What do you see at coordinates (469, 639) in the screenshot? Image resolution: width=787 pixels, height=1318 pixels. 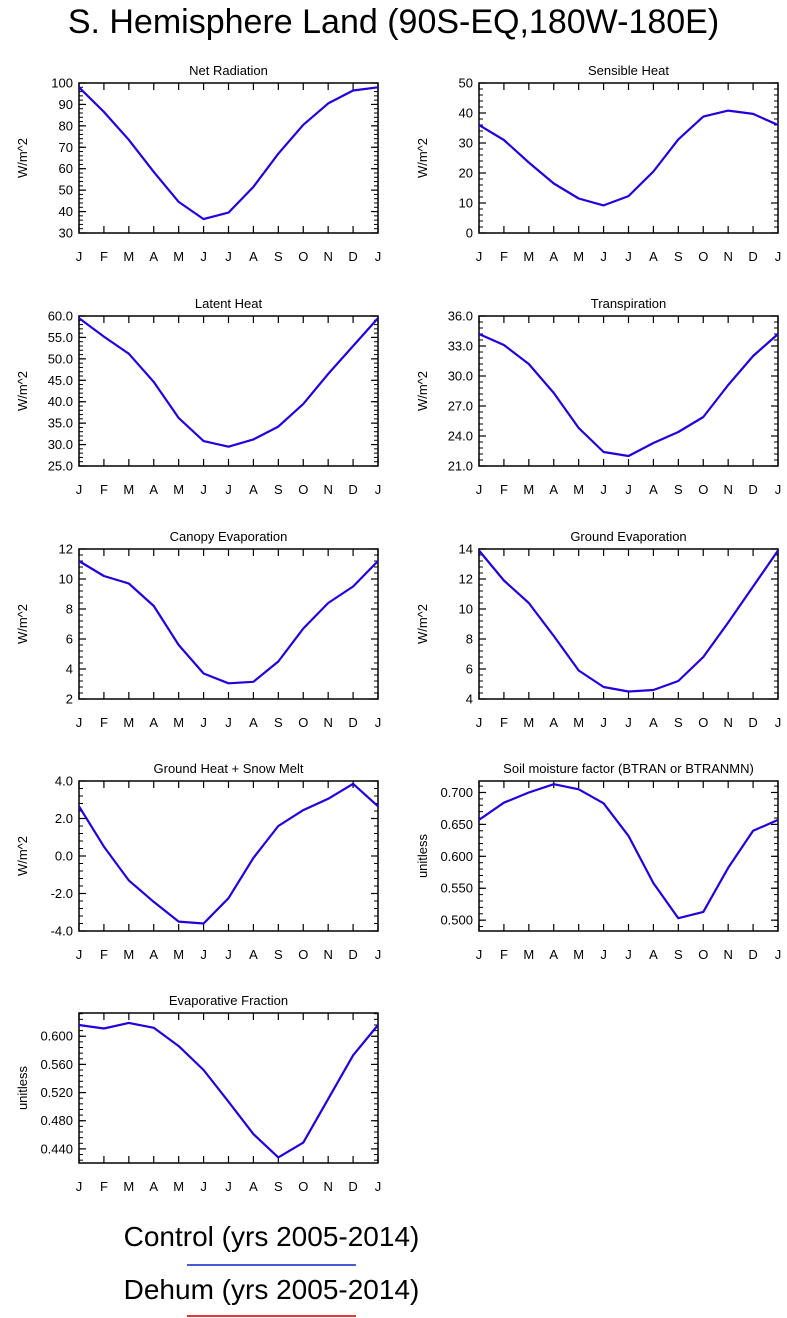 I see `y-tick-label: 8` at bounding box center [469, 639].